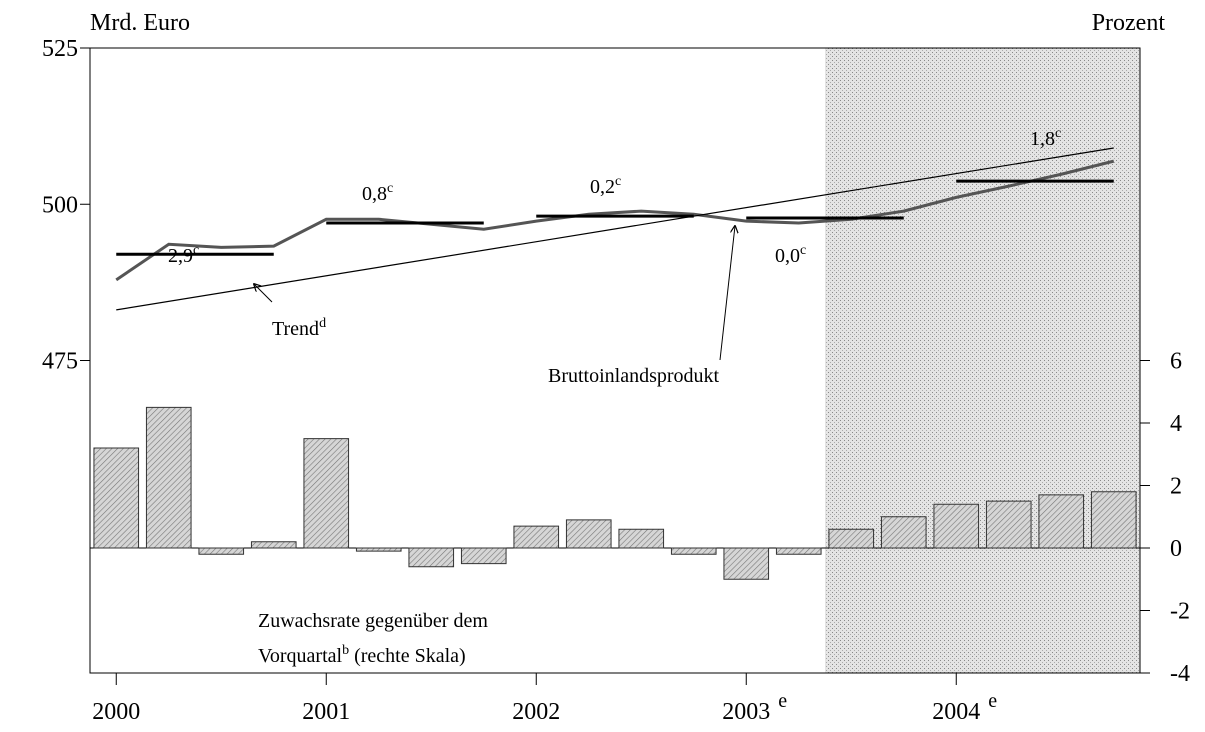 The height and width of the screenshot is (732, 1205). Describe the element at coordinates (116, 712) in the screenshot. I see `x-tick-label: 2000` at that location.